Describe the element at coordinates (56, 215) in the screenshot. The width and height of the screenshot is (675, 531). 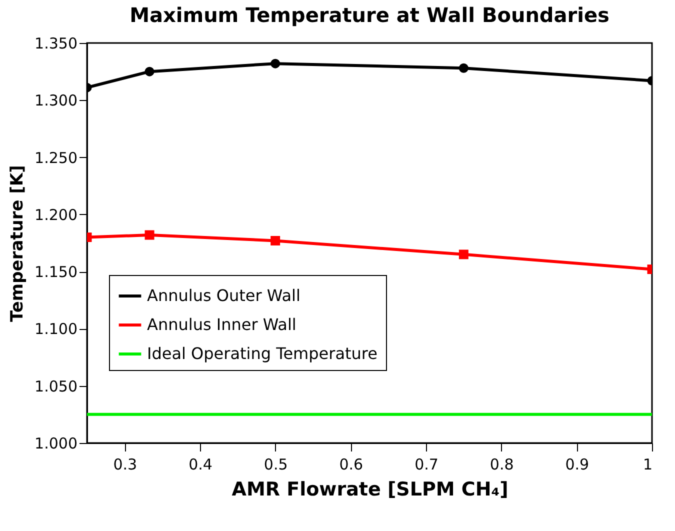
I see `y-tick-label: 1.200` at that location.